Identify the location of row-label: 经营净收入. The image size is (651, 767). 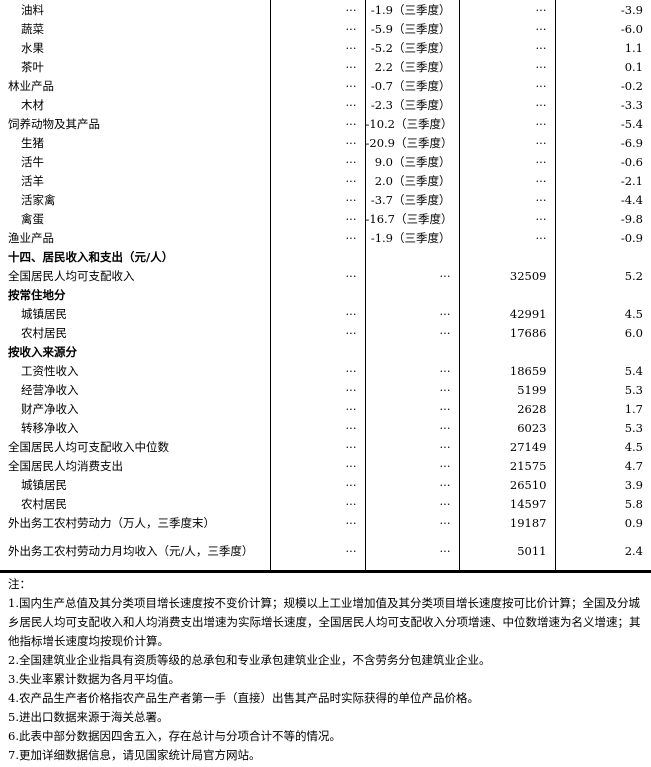
(50, 389).